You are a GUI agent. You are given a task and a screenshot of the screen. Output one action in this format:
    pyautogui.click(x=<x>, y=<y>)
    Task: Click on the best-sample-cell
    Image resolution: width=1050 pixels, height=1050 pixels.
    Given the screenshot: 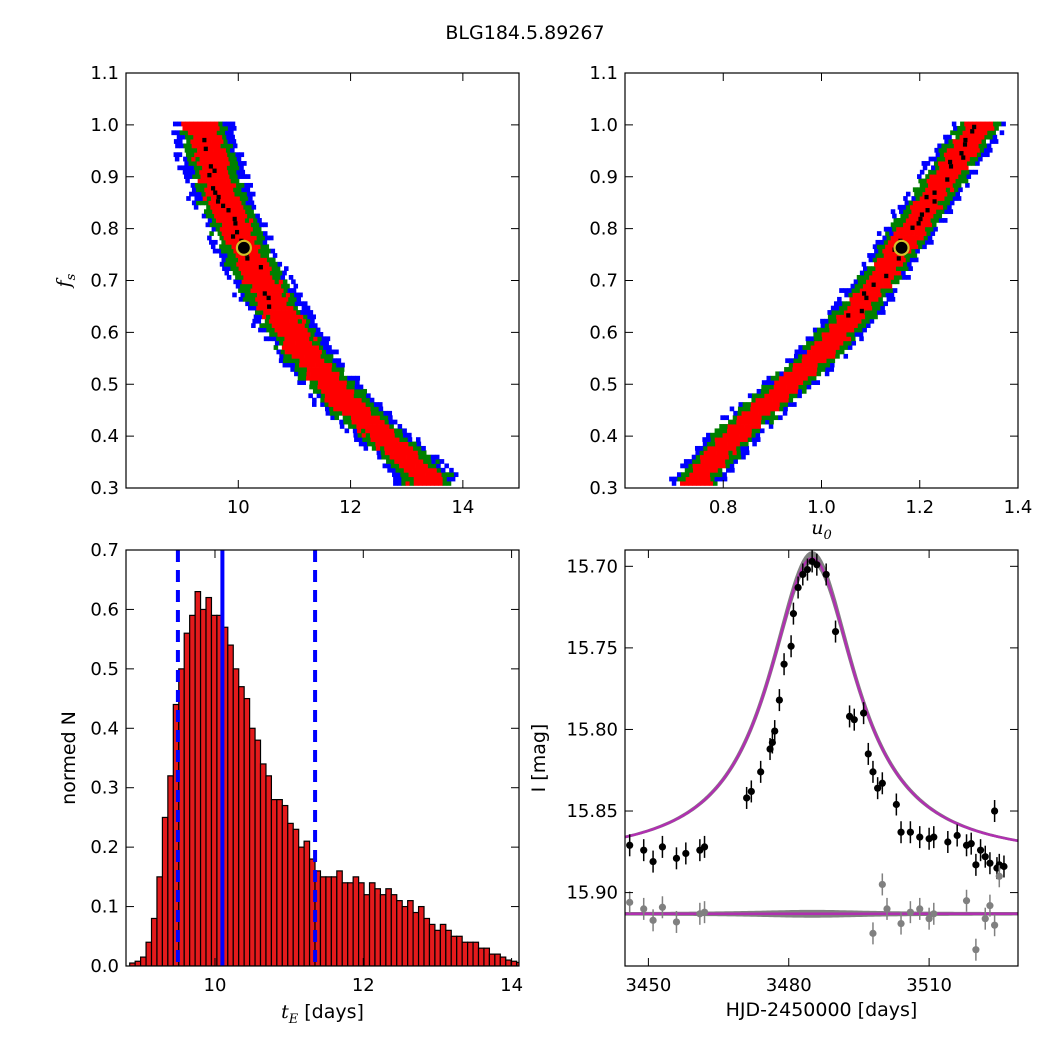 What is the action you would take?
    pyautogui.click(x=848, y=315)
    